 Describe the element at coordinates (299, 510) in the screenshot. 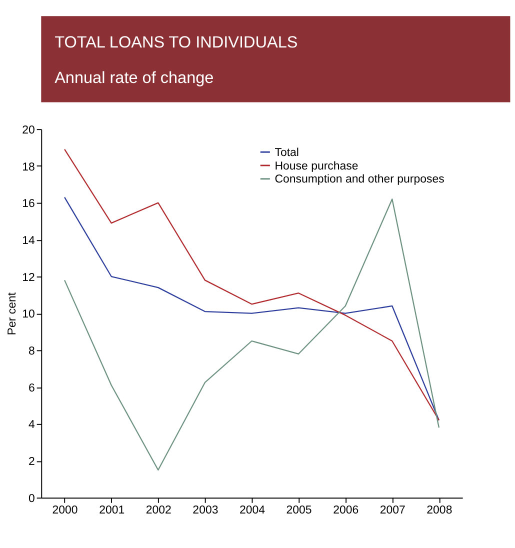

I see `x-tick-label: 2005` at that location.